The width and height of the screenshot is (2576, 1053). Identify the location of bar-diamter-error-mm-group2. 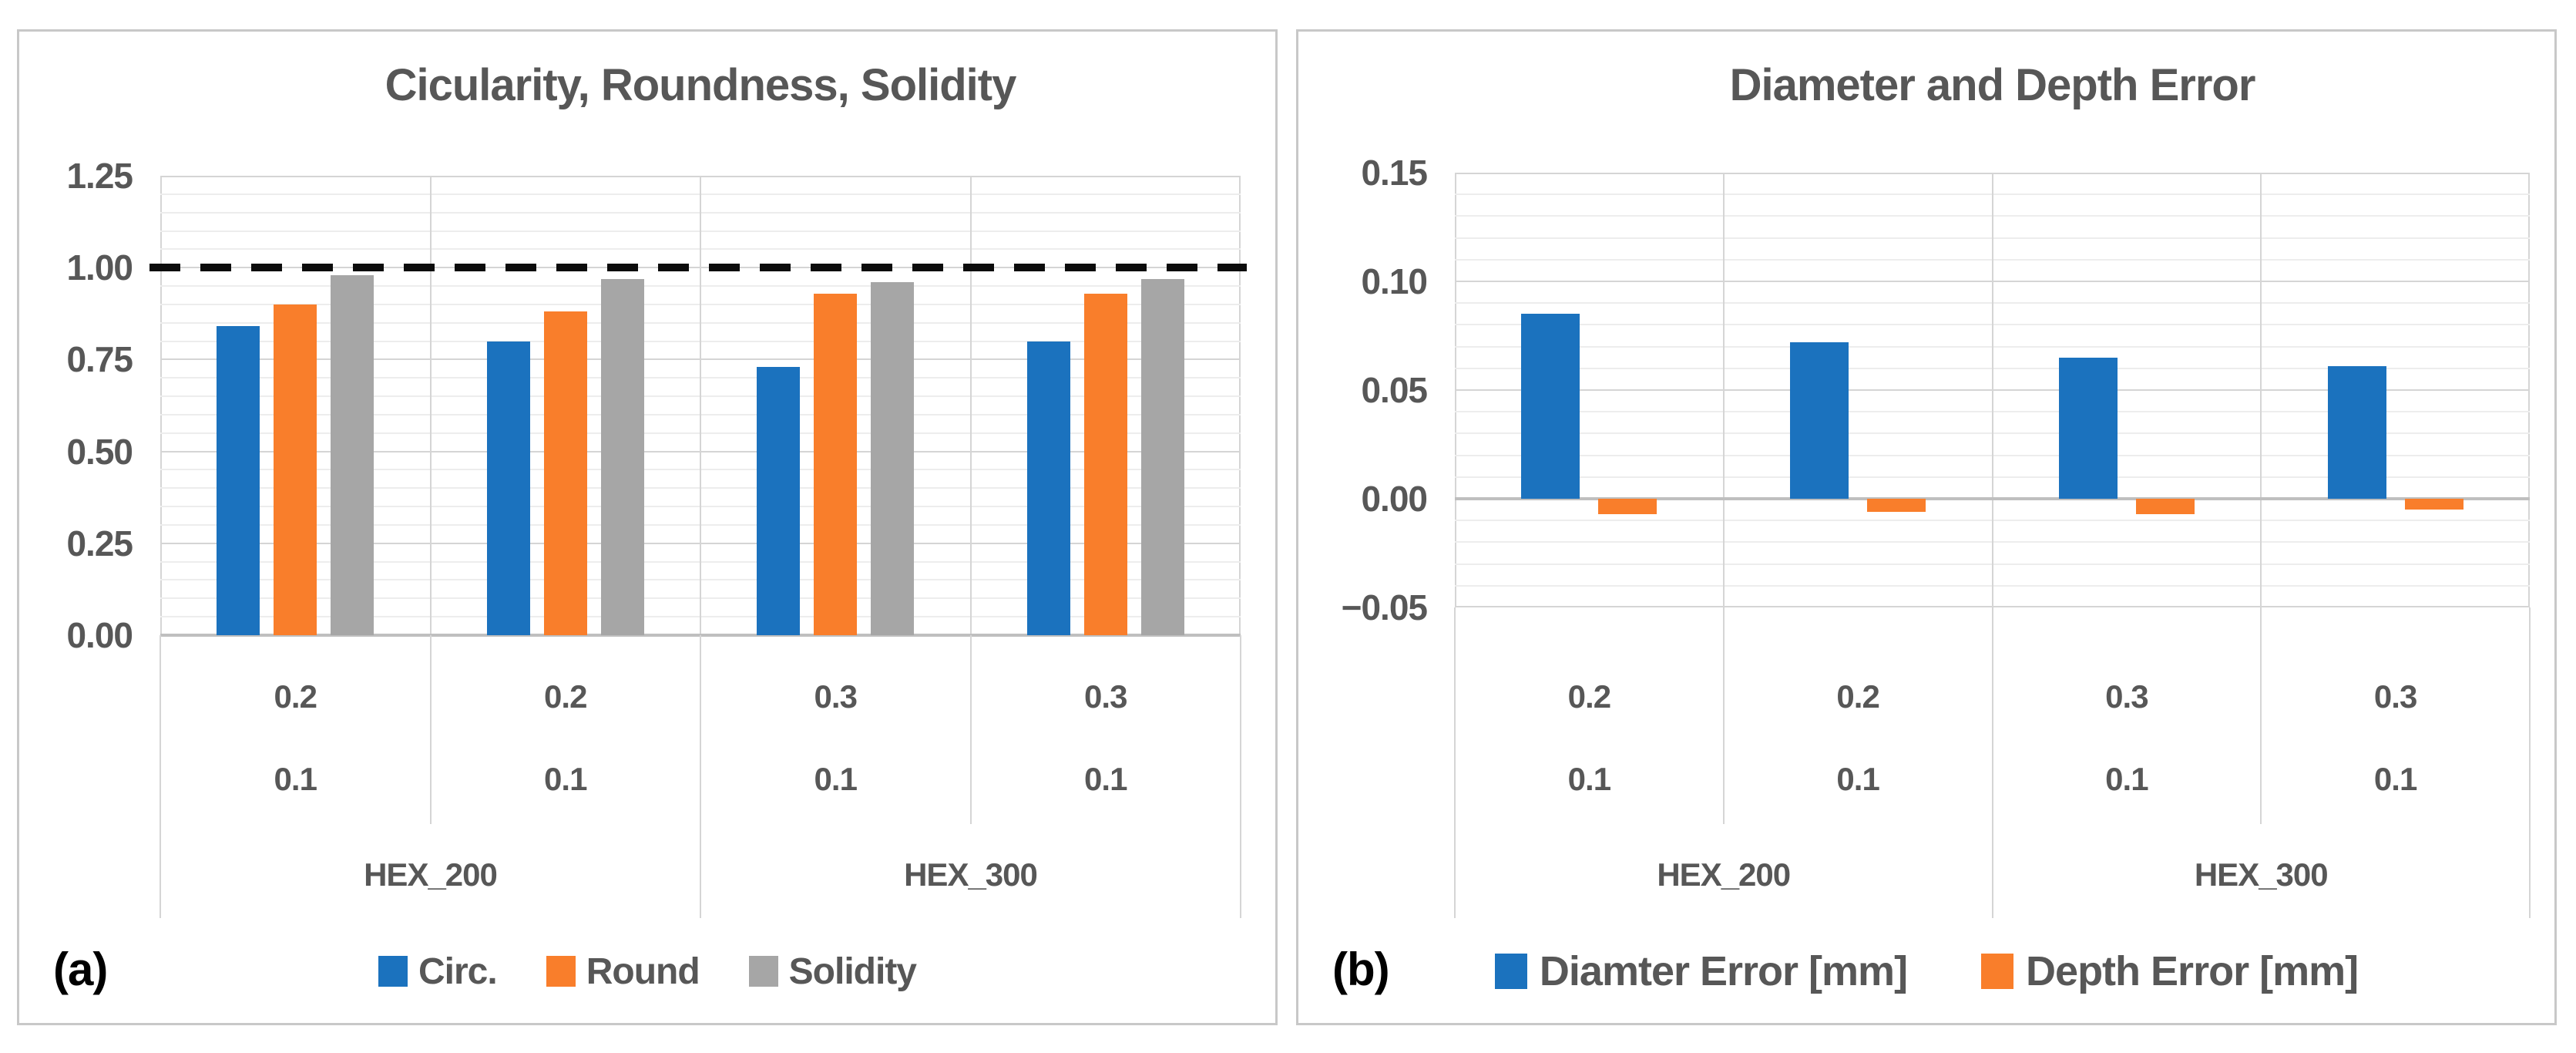
(1819, 420).